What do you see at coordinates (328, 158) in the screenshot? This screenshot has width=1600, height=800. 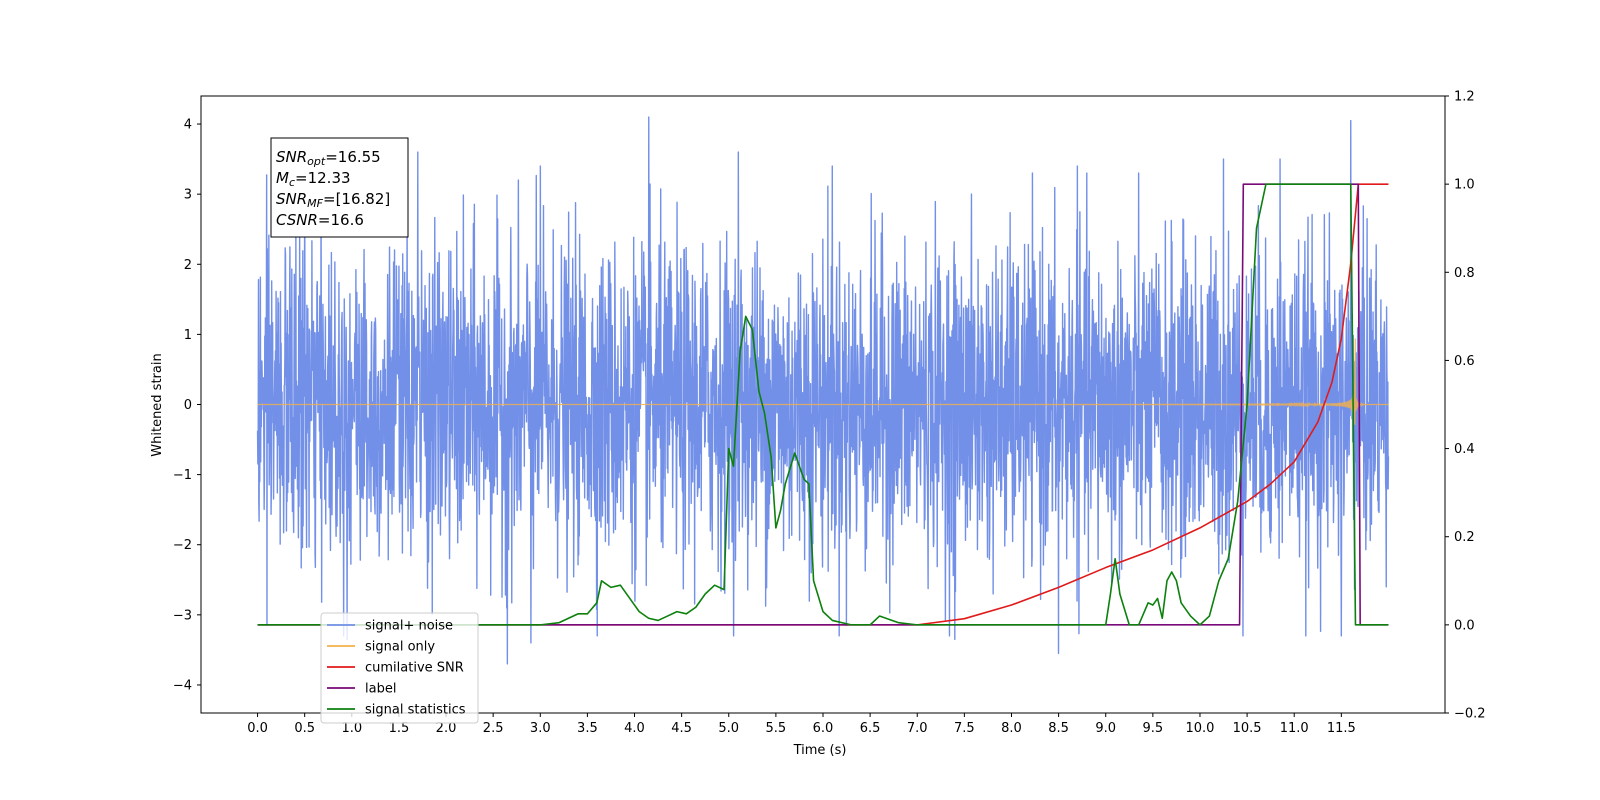 I see `annotation-line: SNRopt=16.55` at bounding box center [328, 158].